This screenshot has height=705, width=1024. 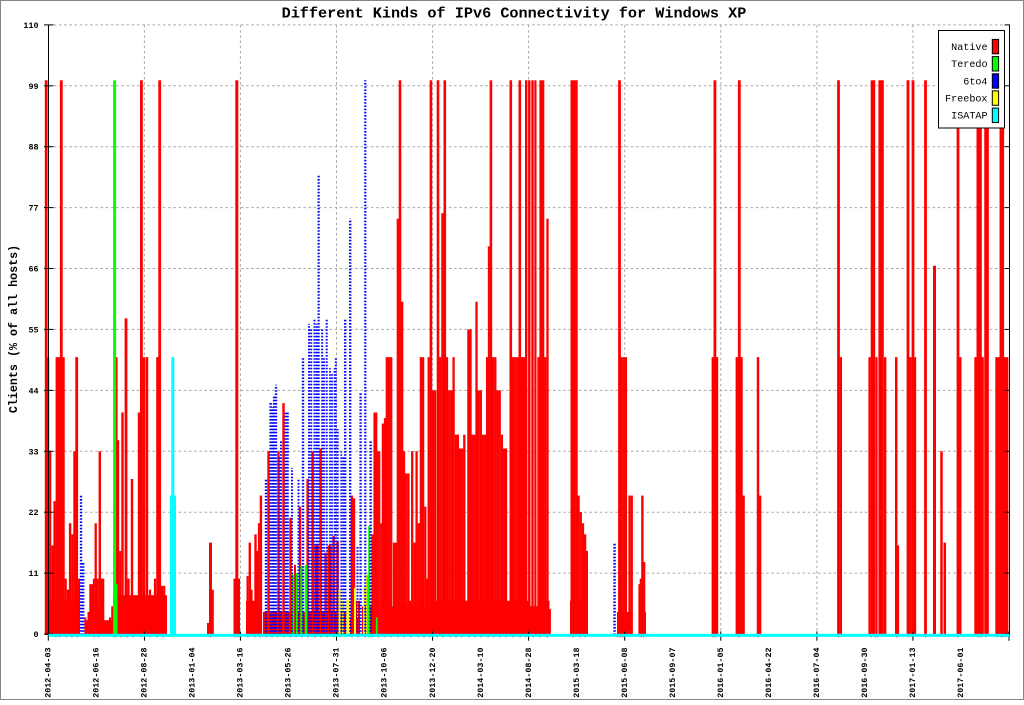 I want to click on svg-text: Teredo, so click(x=969, y=65).